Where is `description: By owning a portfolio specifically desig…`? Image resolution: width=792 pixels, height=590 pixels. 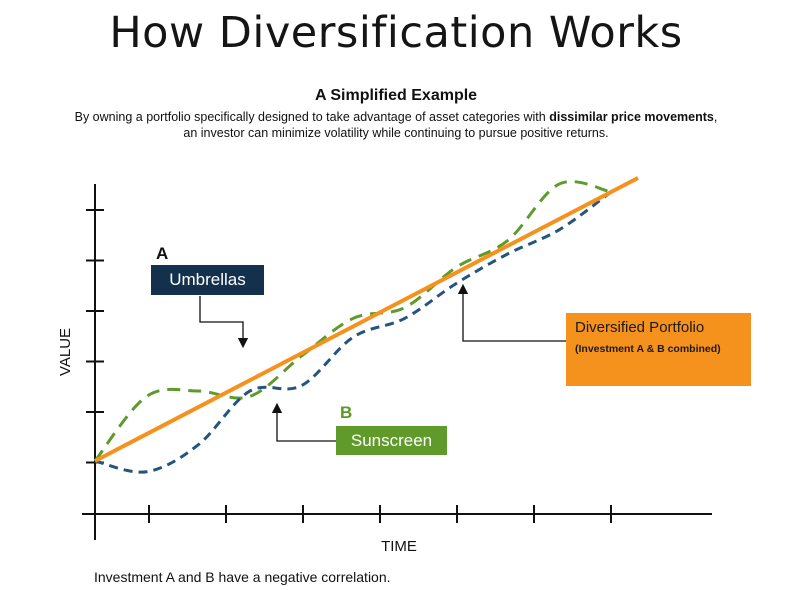 description: By owning a portfolio specifically desig… is located at coordinates (396, 125).